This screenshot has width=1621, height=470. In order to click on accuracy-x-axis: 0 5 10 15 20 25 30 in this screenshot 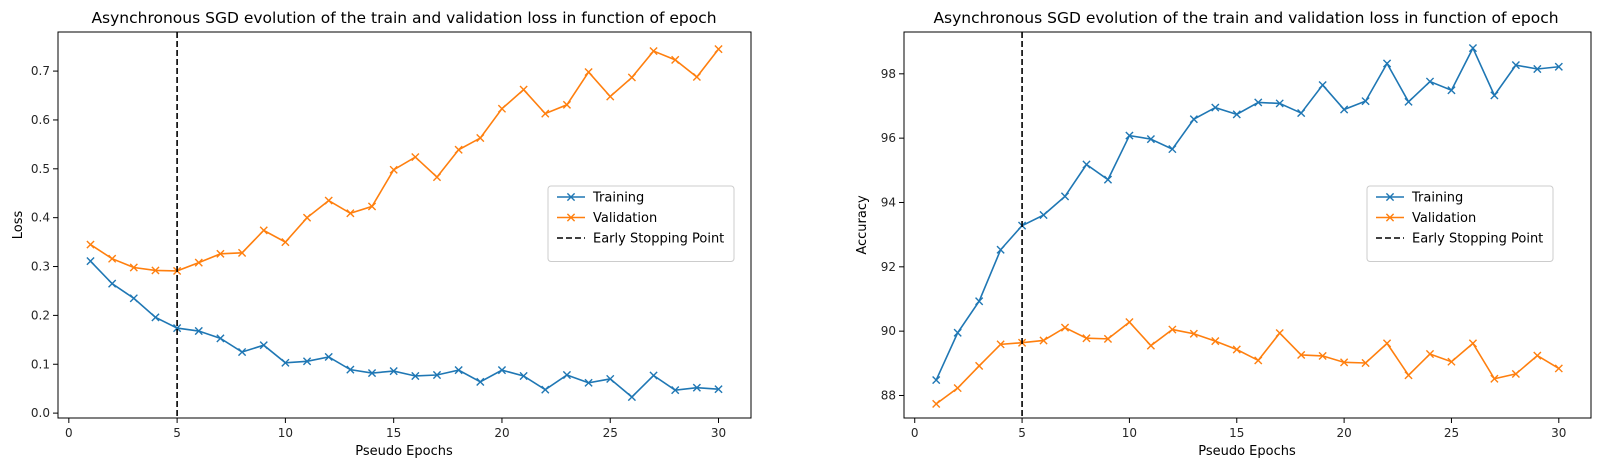, I will do `click(1238, 429)`.